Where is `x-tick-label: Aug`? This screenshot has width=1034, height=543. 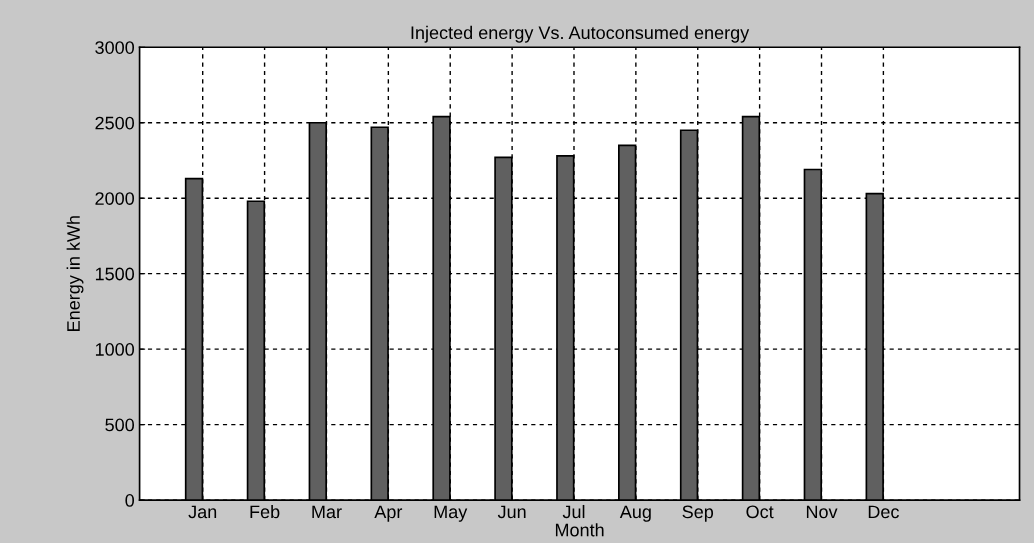 x-tick-label: Aug is located at coordinates (635, 513).